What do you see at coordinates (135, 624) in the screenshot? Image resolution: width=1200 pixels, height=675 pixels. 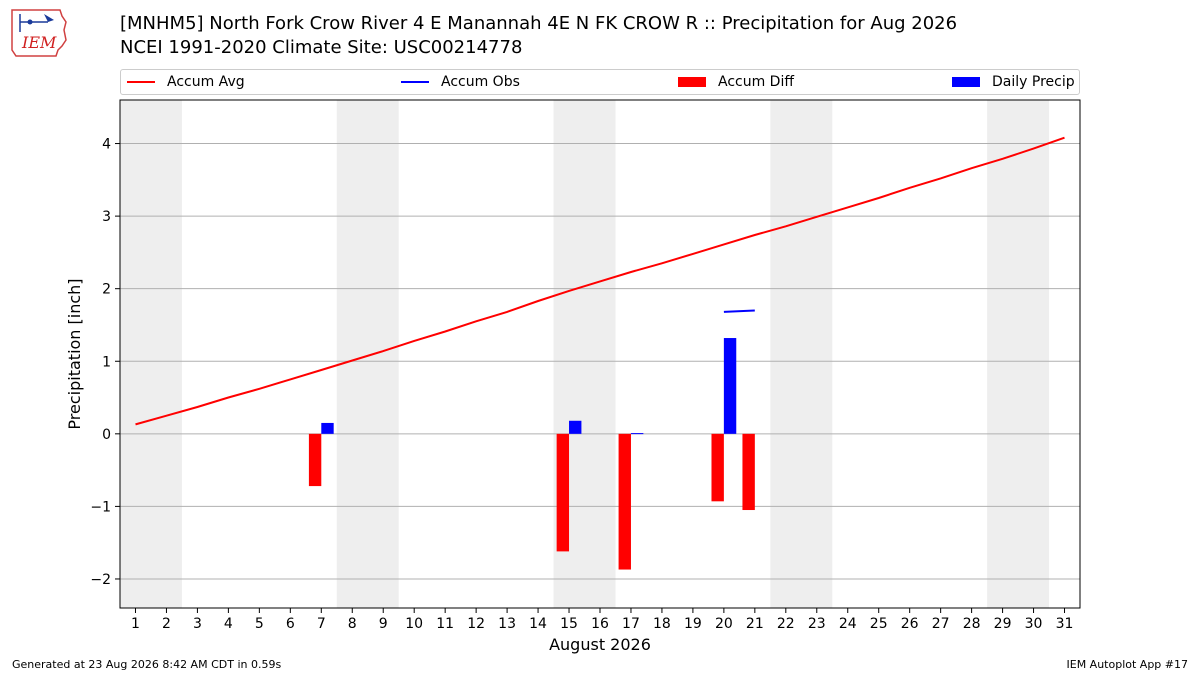 I see `x-tick-label: 1` at bounding box center [135, 624].